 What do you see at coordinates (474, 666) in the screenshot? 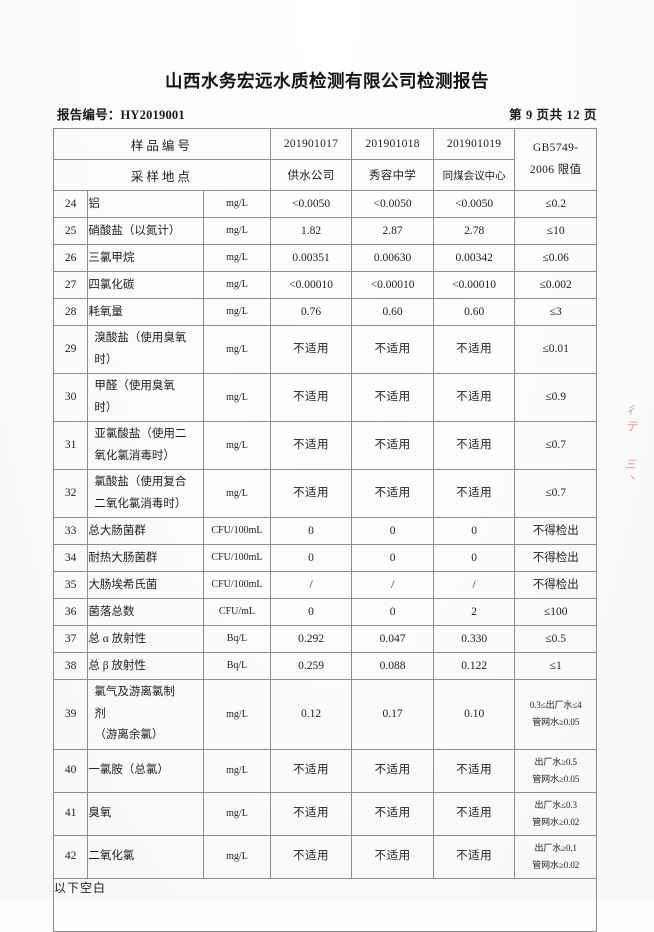
I see `row-value-3: 0.122` at bounding box center [474, 666].